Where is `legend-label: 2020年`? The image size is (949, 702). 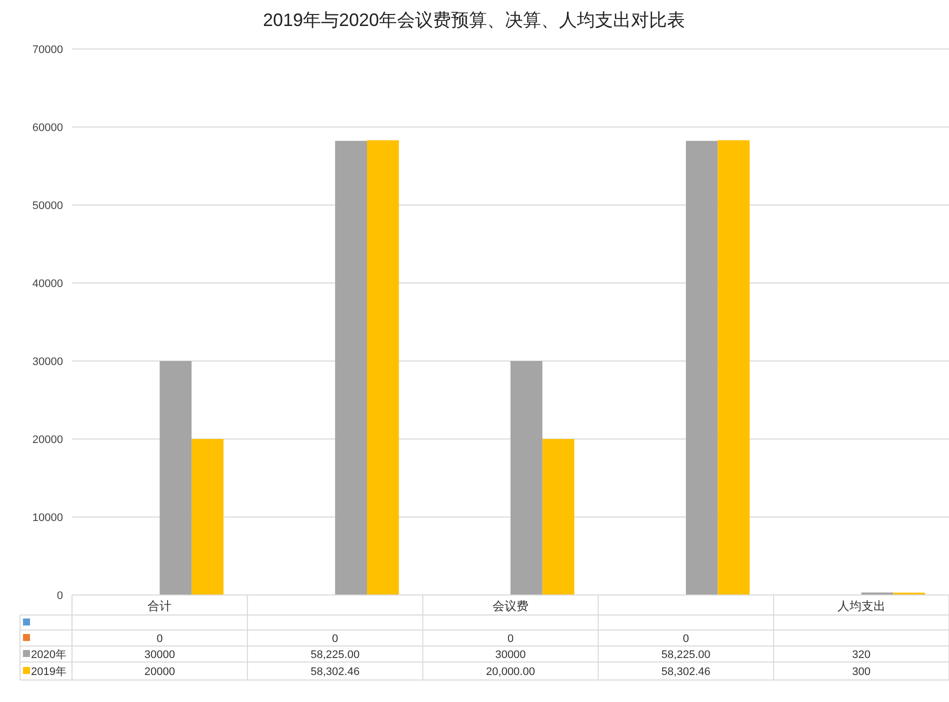 legend-label: 2020年 is located at coordinates (48, 655).